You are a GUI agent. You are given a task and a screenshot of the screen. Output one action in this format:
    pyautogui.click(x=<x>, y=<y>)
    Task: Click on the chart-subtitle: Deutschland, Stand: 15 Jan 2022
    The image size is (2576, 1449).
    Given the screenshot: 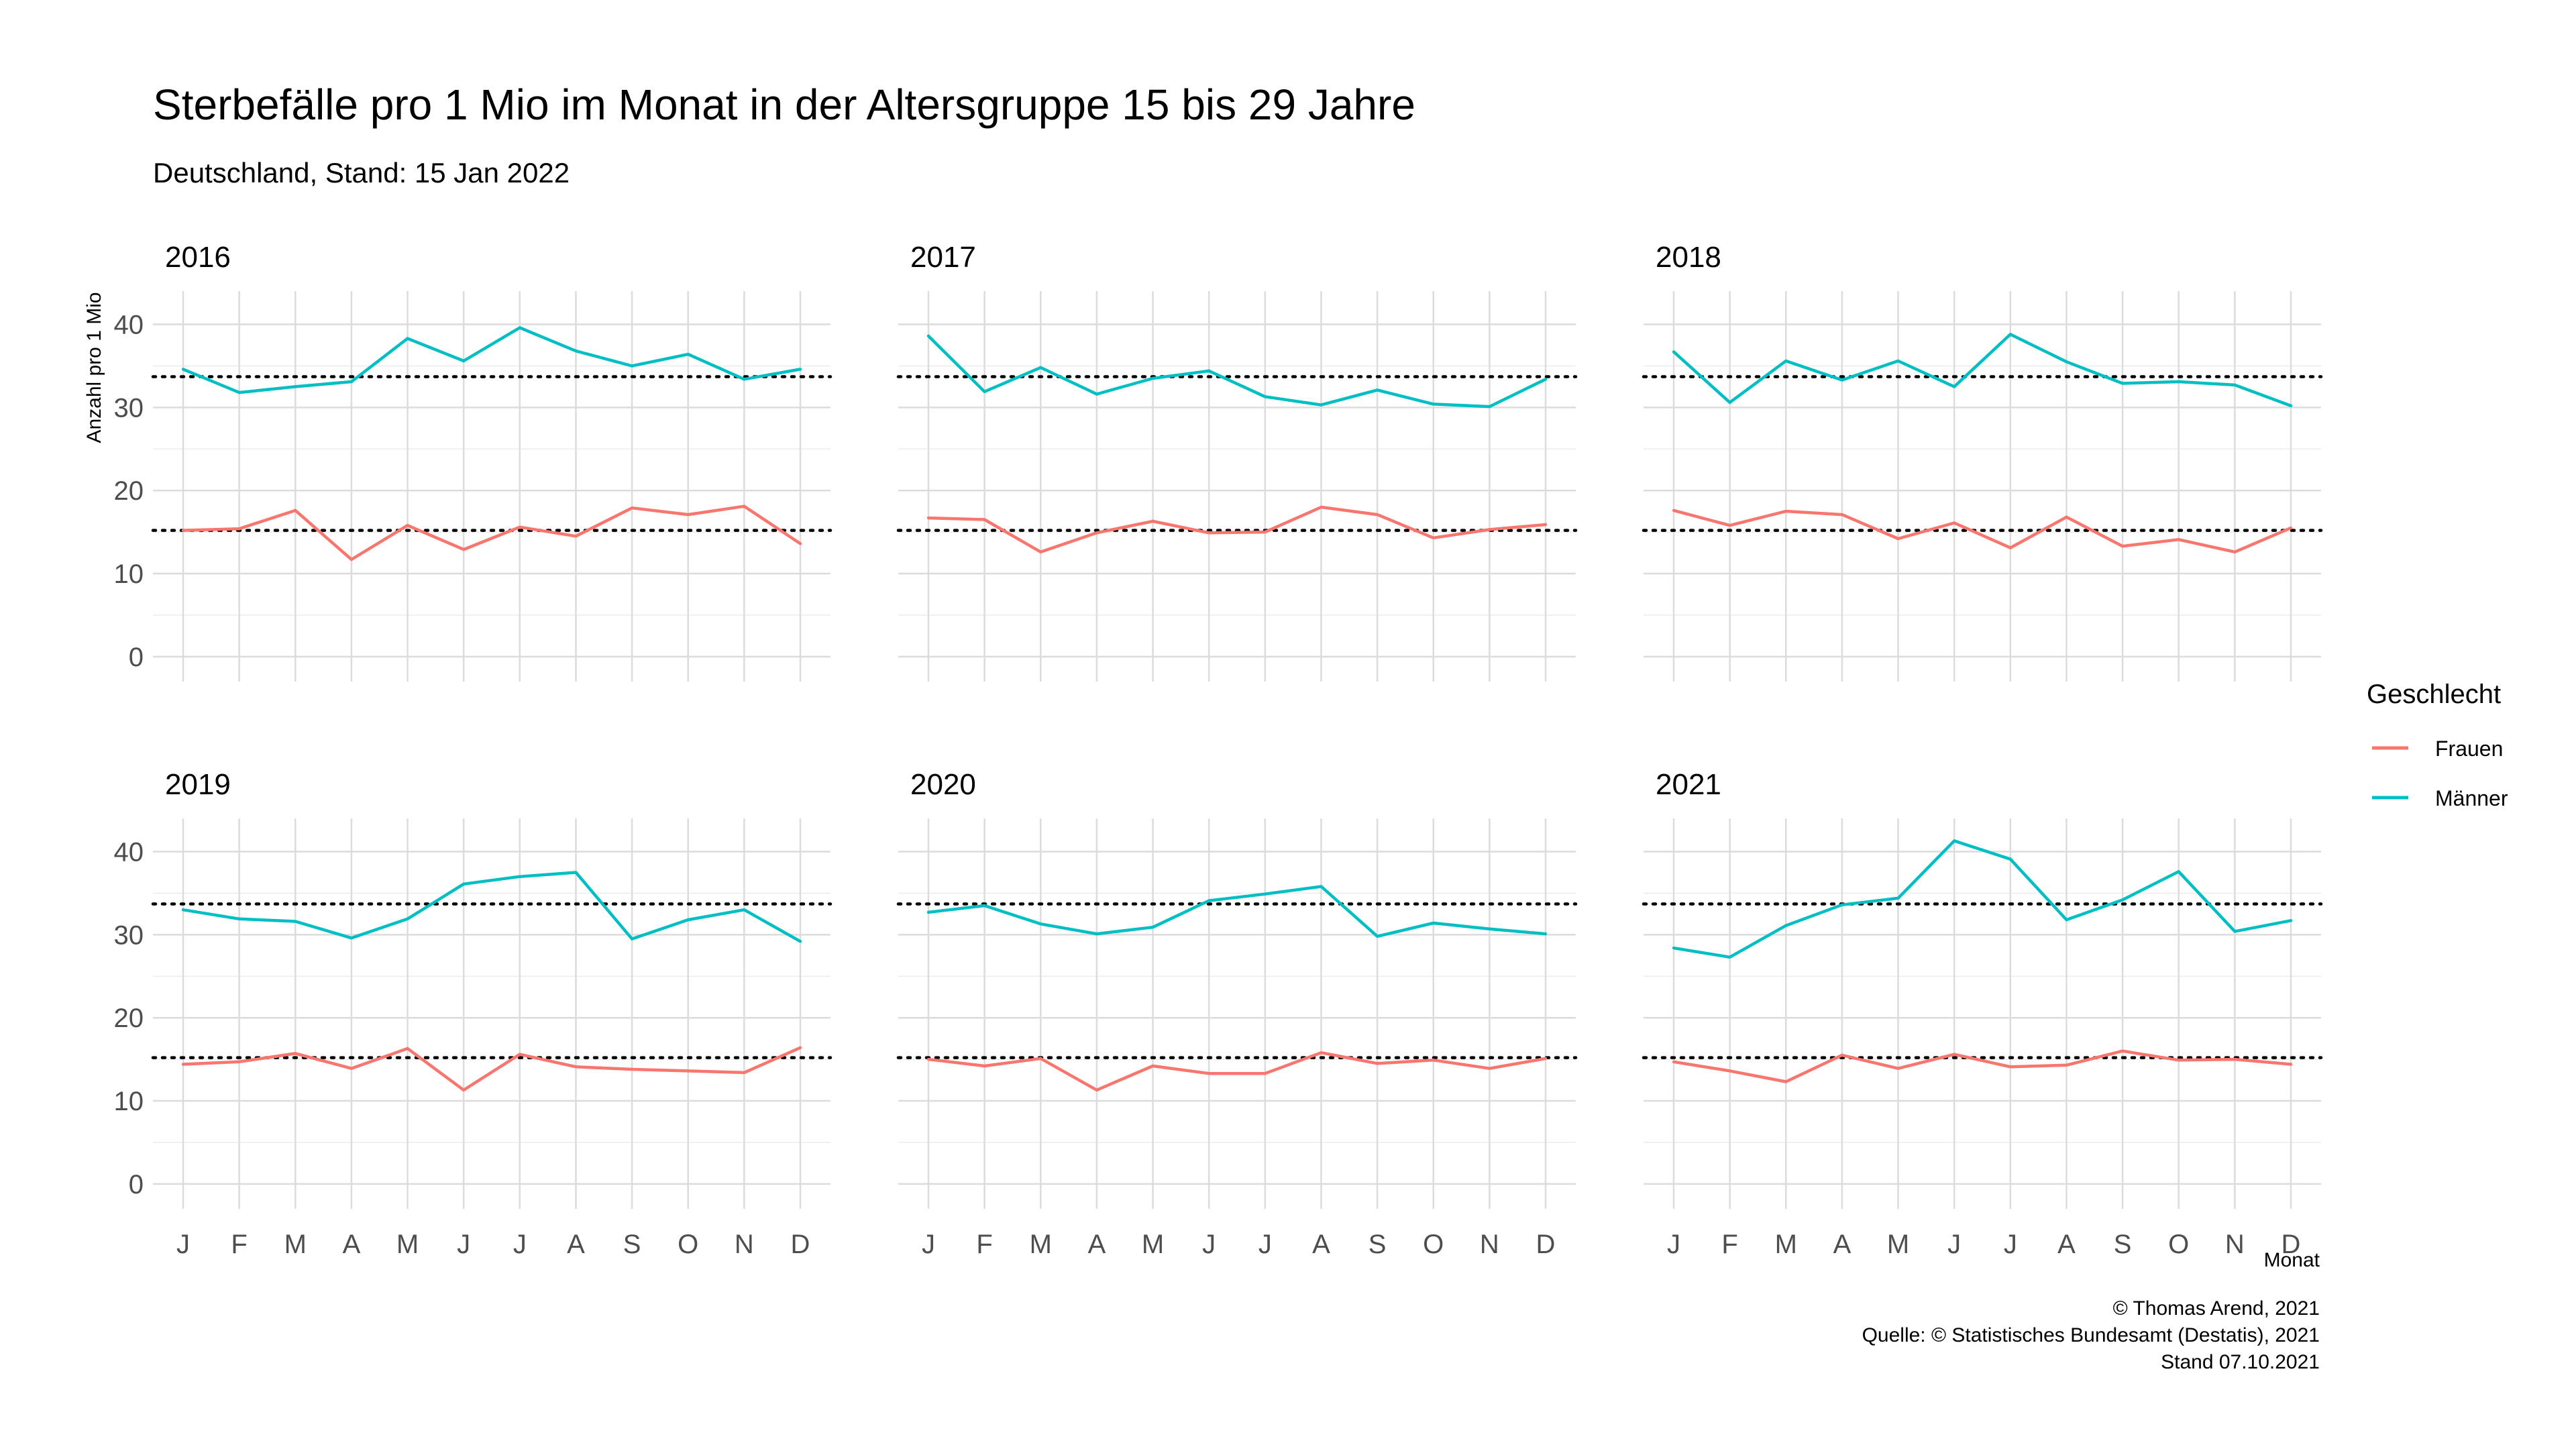 What is the action you would take?
    pyautogui.click(x=361, y=173)
    